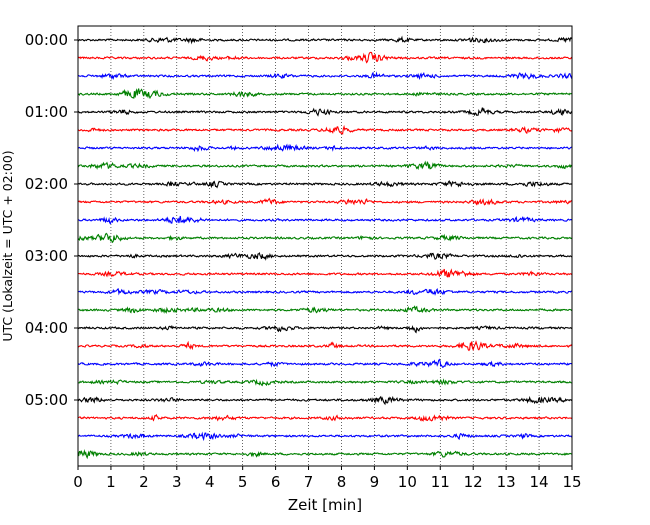 The width and height of the screenshot is (650, 525). I want to click on x-tick-label: 5, so click(243, 482).